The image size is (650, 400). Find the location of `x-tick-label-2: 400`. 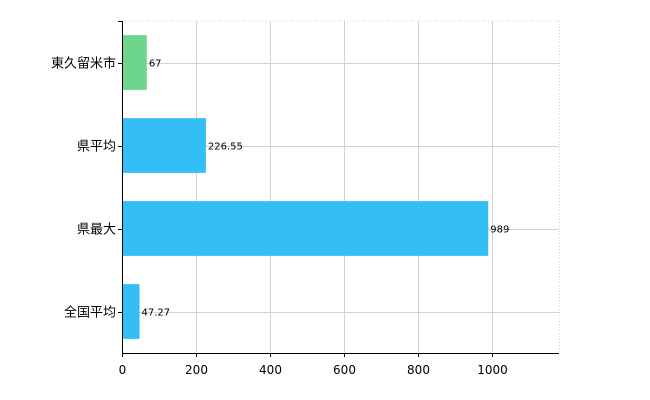

x-tick-label-2: 400 is located at coordinates (270, 370).